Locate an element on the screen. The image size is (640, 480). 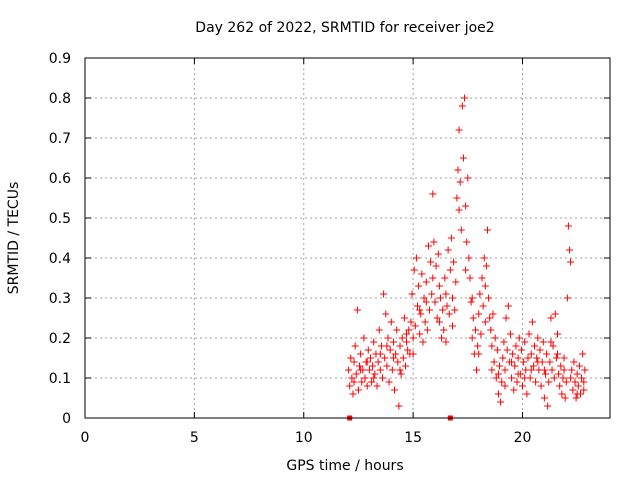
y-axis-label: SRMTID / TECUs is located at coordinates (14, 238).